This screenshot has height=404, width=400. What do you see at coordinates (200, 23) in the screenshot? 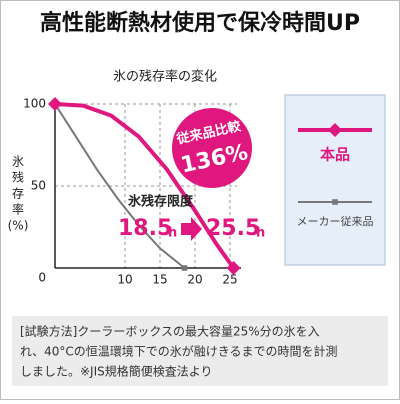
I see `header-title: 高性能断熱材使用で保冷時間UP` at bounding box center [200, 23].